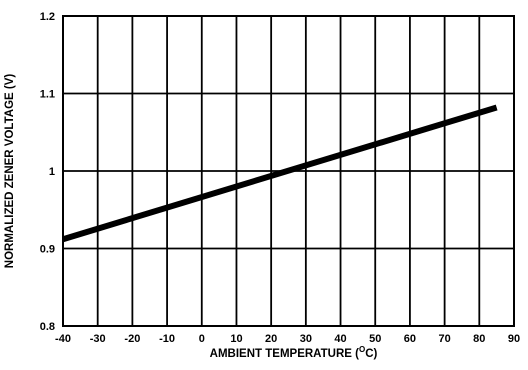 The height and width of the screenshot is (370, 528). What do you see at coordinates (410, 339) in the screenshot?
I see `x-tick-label: 60` at bounding box center [410, 339].